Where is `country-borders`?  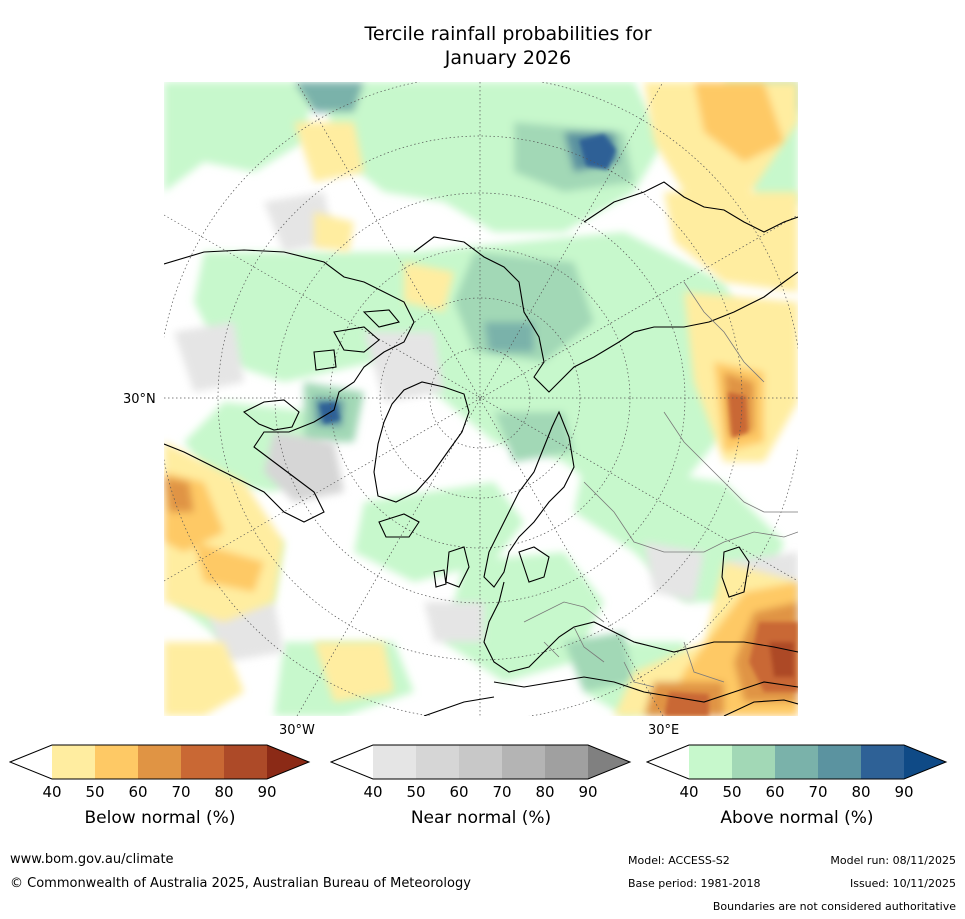
country-borders is located at coordinates (660, 484).